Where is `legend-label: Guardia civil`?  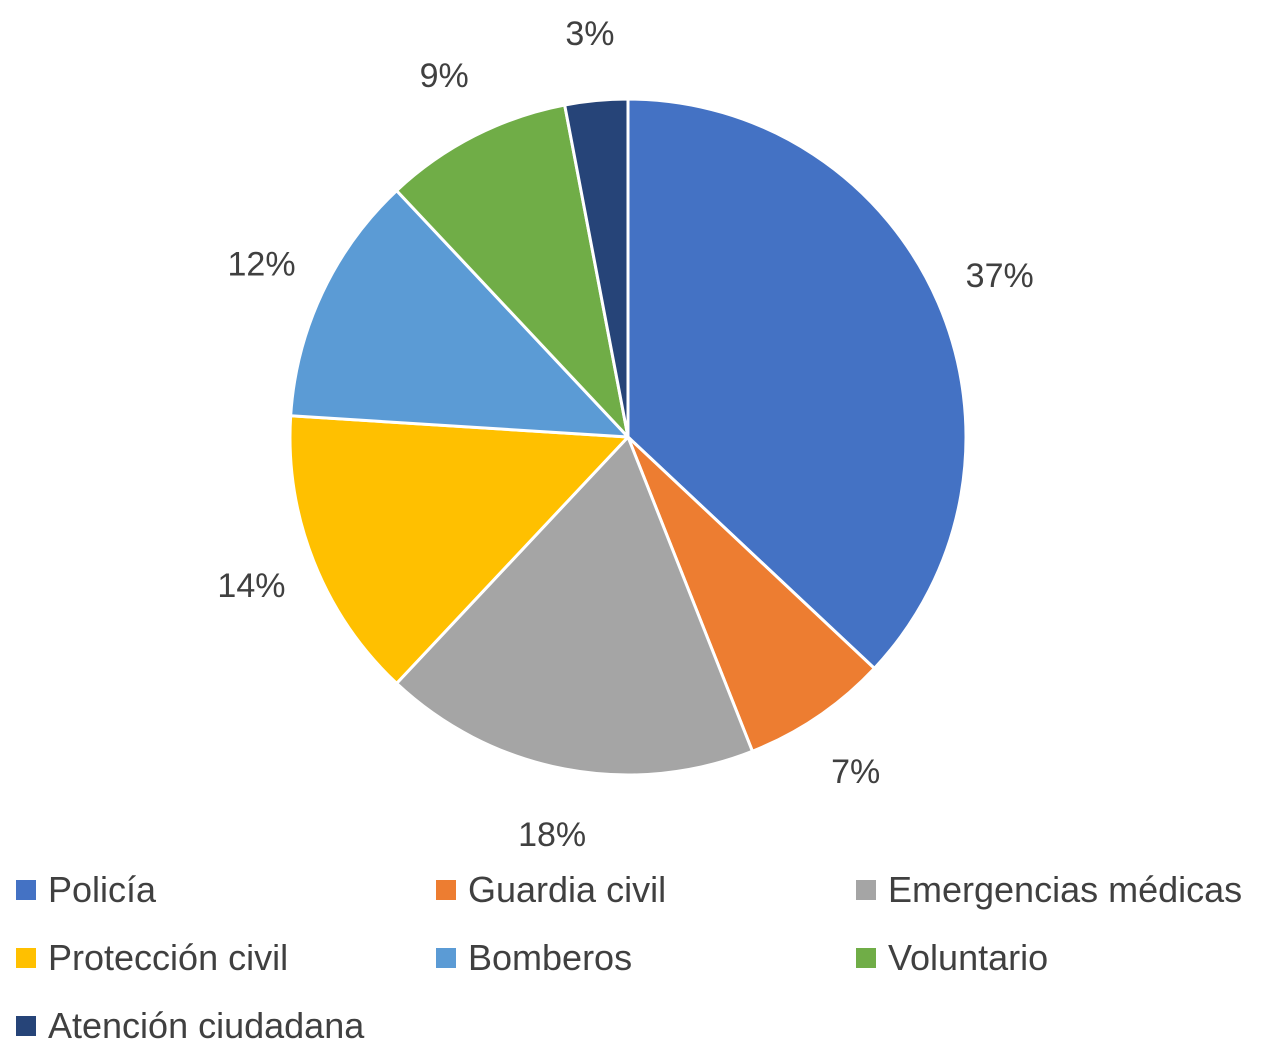 legend-label: Guardia civil is located at coordinates (567, 889).